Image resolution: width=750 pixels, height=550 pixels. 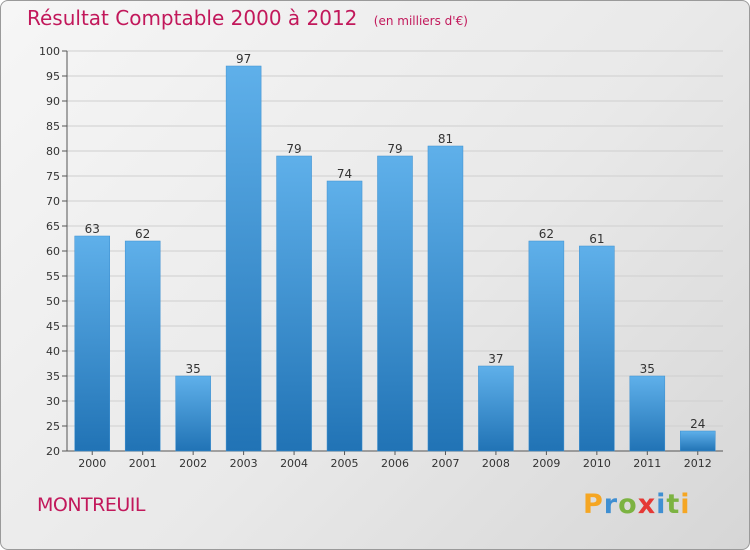 I want to click on y-tick-label: 60, so click(x=53, y=251).